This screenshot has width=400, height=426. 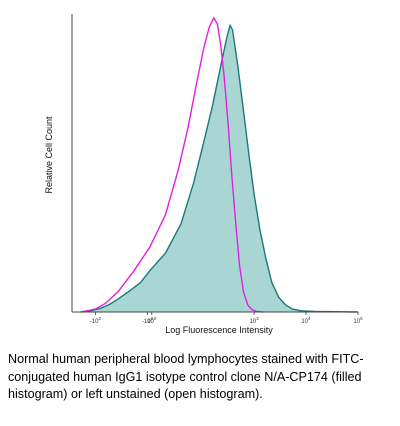 What do you see at coordinates (254, 320) in the screenshot?
I see `x-tick-label: 10³` at bounding box center [254, 320].